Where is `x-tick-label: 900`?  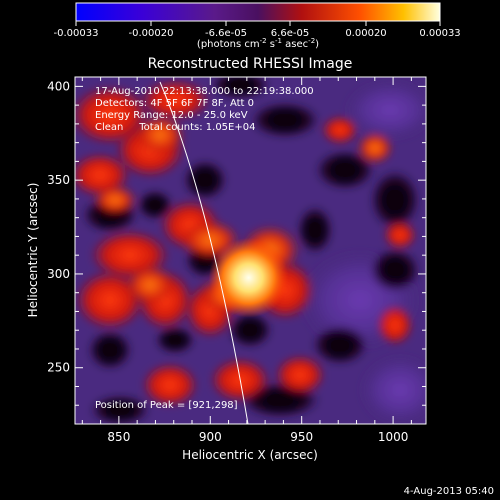
x-tick-label: 900 is located at coordinates (210, 437).